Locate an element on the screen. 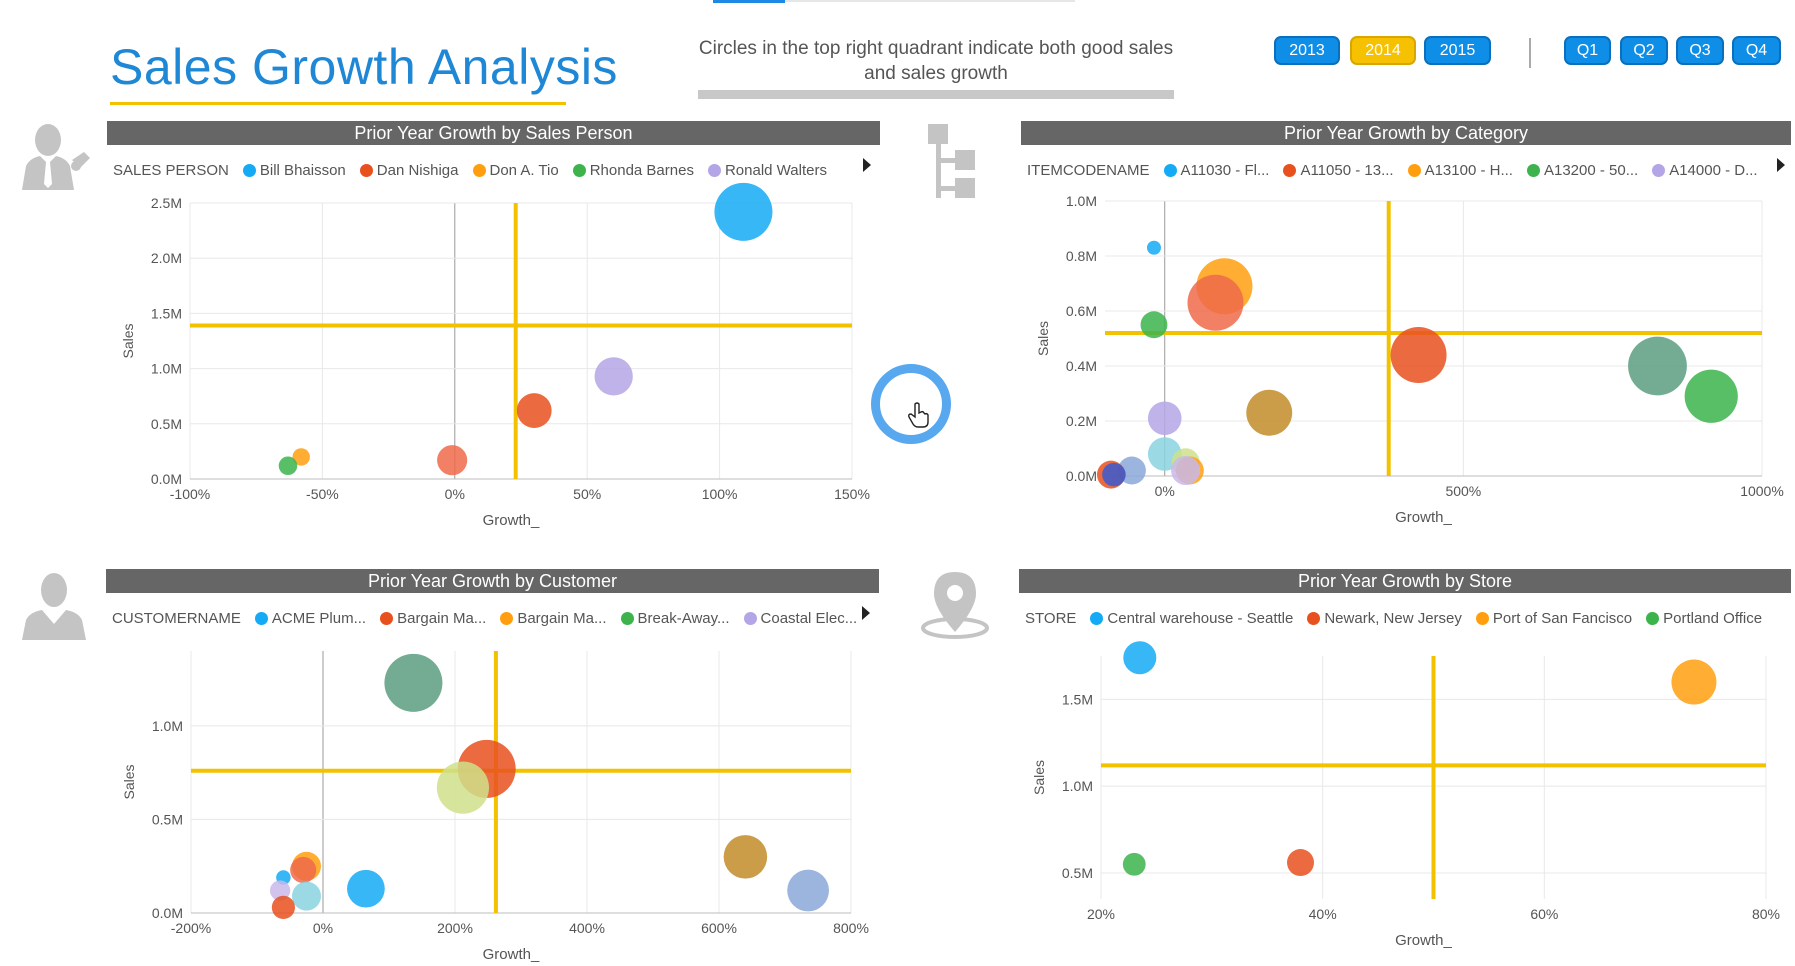  quarter-slicer-q2: Q2 is located at coordinates (1644, 50).